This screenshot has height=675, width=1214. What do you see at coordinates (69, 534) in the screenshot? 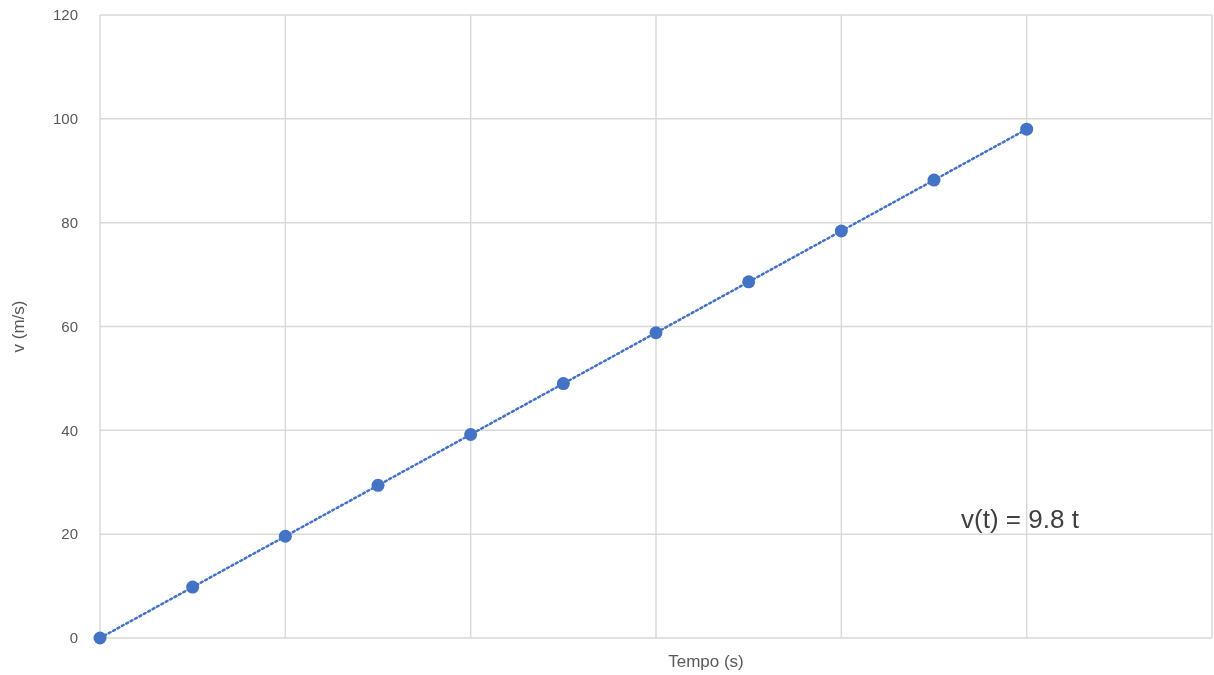
I see `y-tick-label: 20` at bounding box center [69, 534].